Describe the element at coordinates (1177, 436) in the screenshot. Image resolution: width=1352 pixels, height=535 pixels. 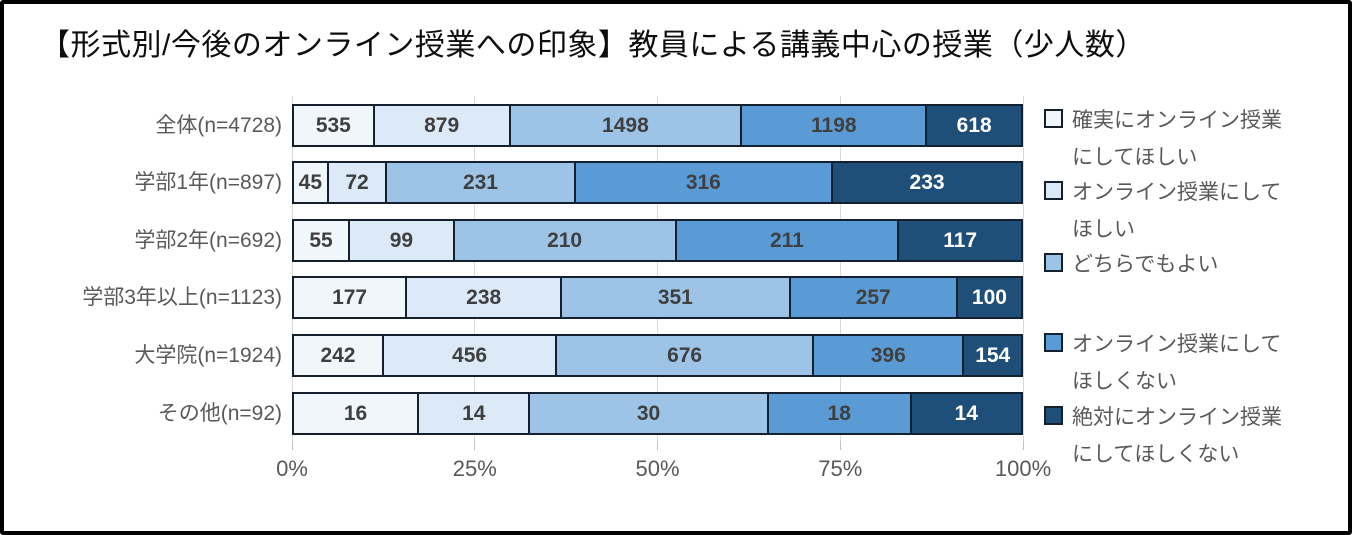
I see `legend-label: 絶対にオンライン授業 にしてほしくない` at that location.